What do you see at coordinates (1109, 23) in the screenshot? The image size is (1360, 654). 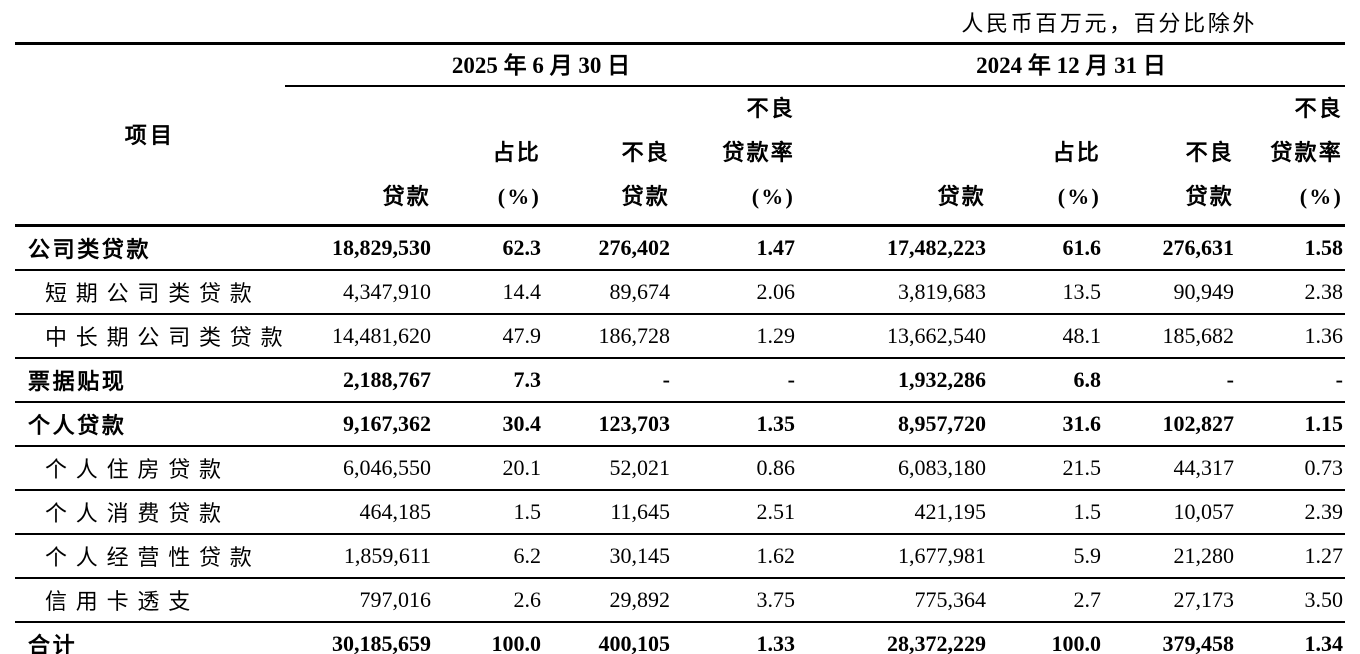 I see `currency-unit-note: 人民币百万元，百分比除外` at bounding box center [1109, 23].